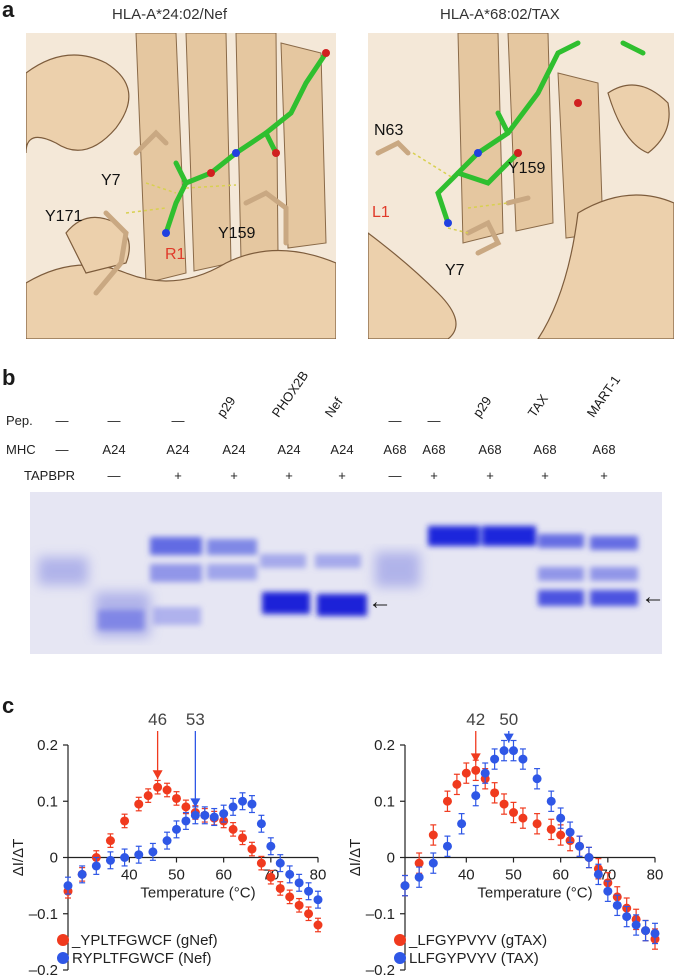  Describe the element at coordinates (500, 14) in the screenshot. I see `structure-right-title: HLA-A*68:02/TAX` at that location.